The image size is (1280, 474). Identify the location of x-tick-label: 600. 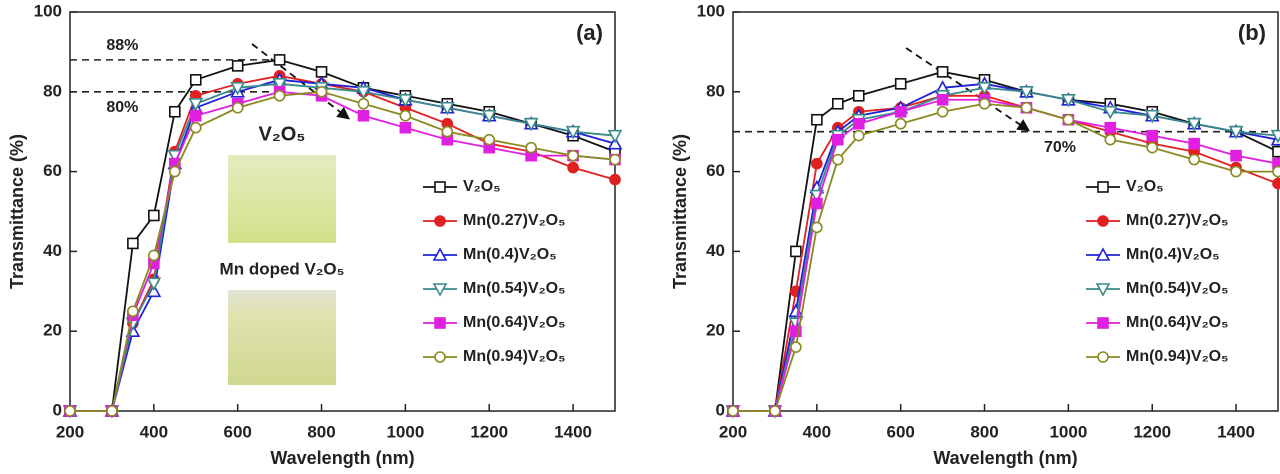
(238, 431).